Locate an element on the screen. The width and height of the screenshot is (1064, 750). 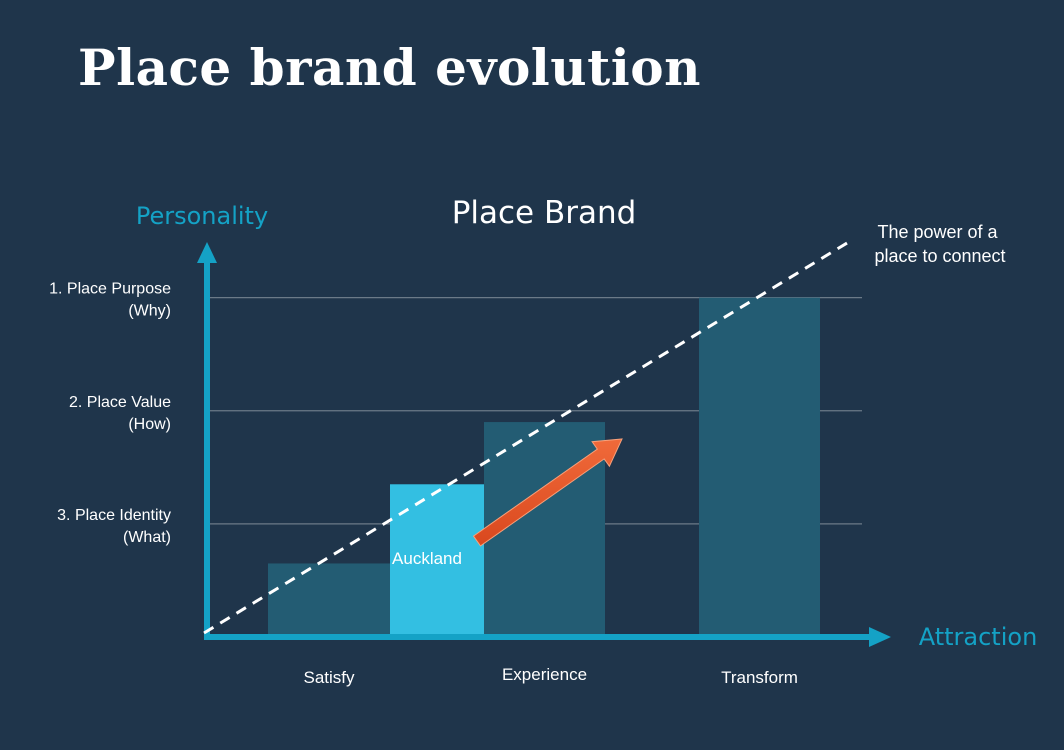
x-axis-label: Attraction is located at coordinates (978, 637).